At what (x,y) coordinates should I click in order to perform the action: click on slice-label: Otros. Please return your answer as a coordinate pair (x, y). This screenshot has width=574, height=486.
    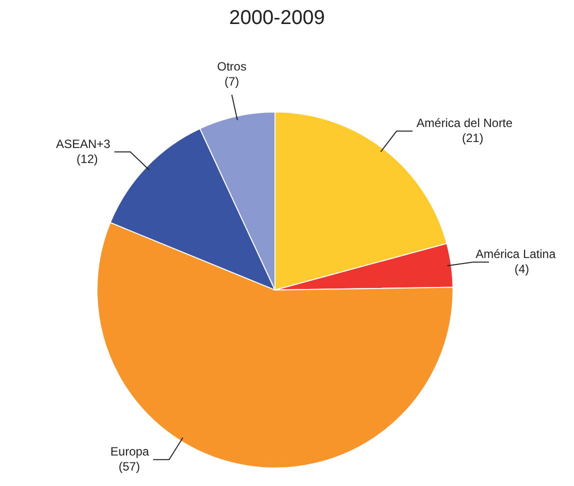
    Looking at the image, I should click on (231, 67).